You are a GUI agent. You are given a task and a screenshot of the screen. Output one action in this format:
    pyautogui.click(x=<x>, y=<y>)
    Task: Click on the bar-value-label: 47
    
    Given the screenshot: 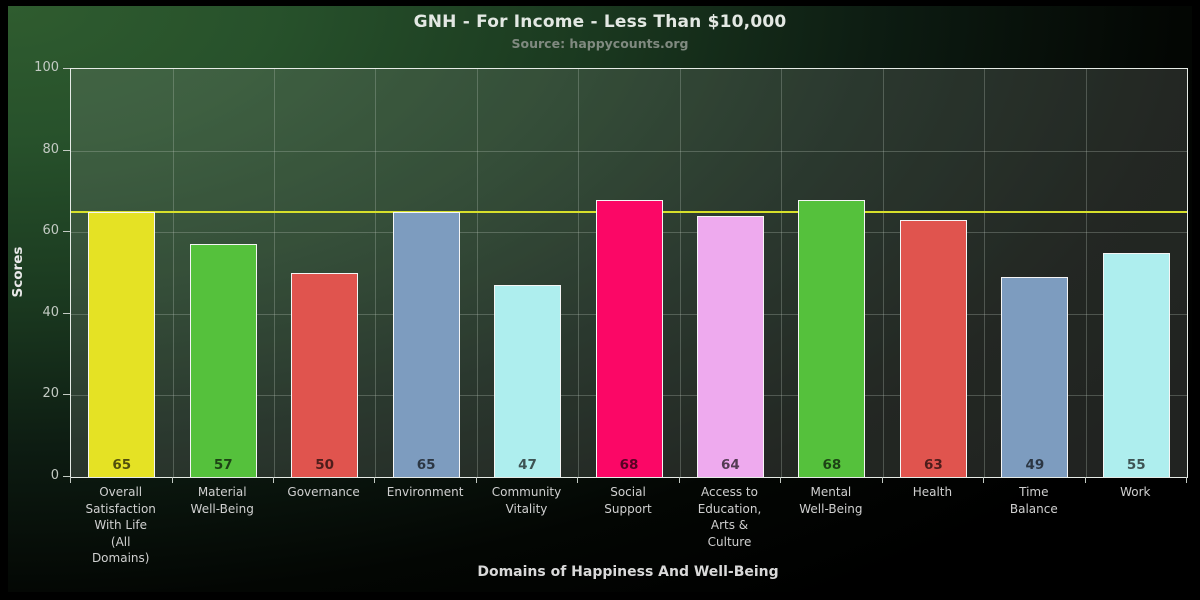 What is the action you would take?
    pyautogui.click(x=527, y=465)
    